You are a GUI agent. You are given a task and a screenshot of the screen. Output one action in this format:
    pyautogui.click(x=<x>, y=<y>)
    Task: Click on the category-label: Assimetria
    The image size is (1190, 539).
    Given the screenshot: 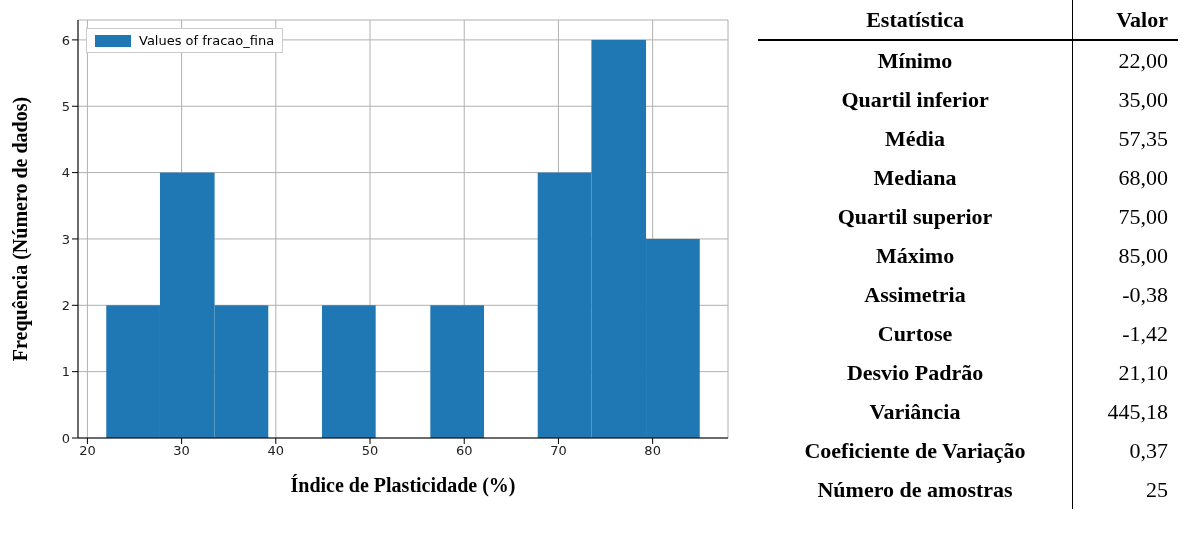 What is the action you would take?
    pyautogui.click(x=915, y=294)
    